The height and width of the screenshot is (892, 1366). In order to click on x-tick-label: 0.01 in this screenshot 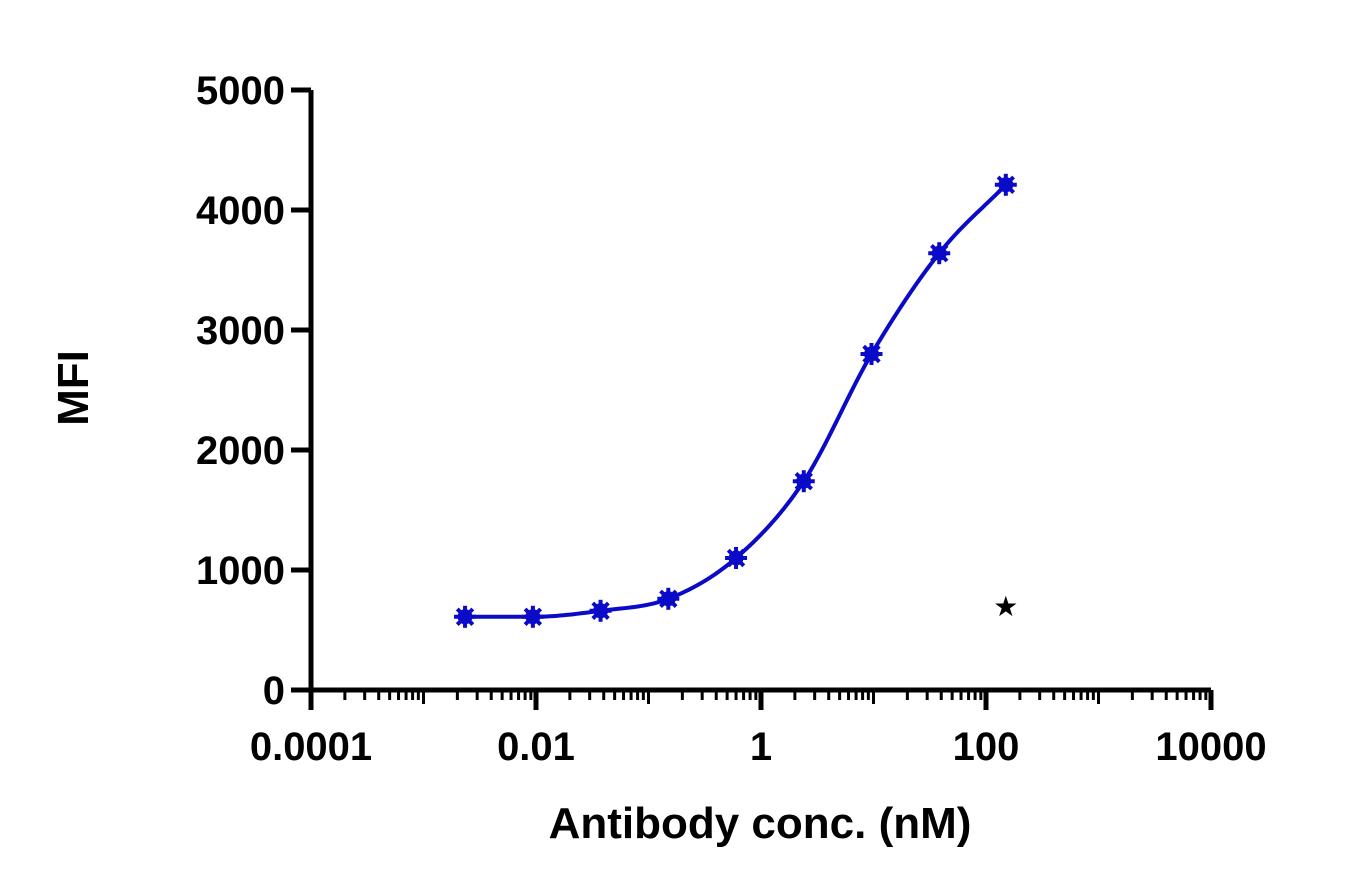, I will do `click(536, 747)`.